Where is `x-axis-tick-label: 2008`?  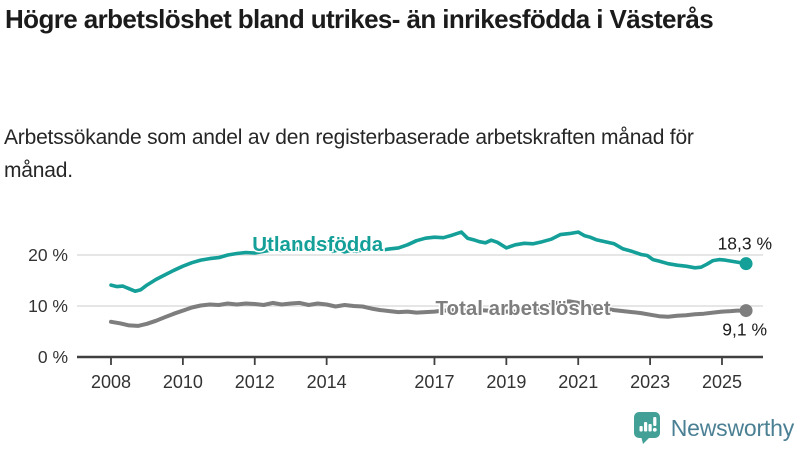
x-axis-tick-label: 2008 is located at coordinates (111, 382).